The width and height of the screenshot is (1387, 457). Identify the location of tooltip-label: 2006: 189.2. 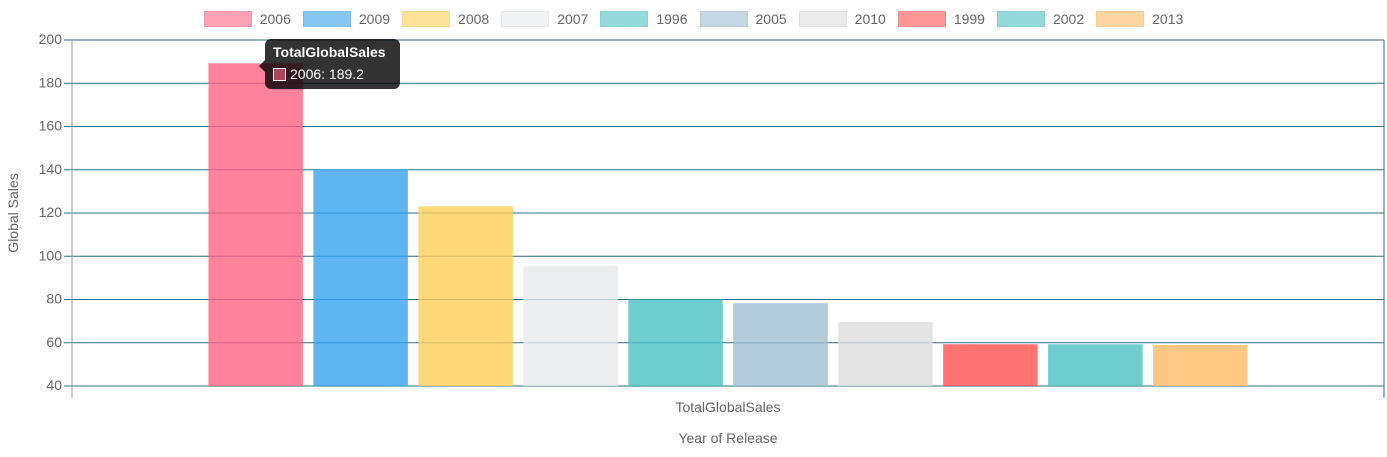
(327, 74).